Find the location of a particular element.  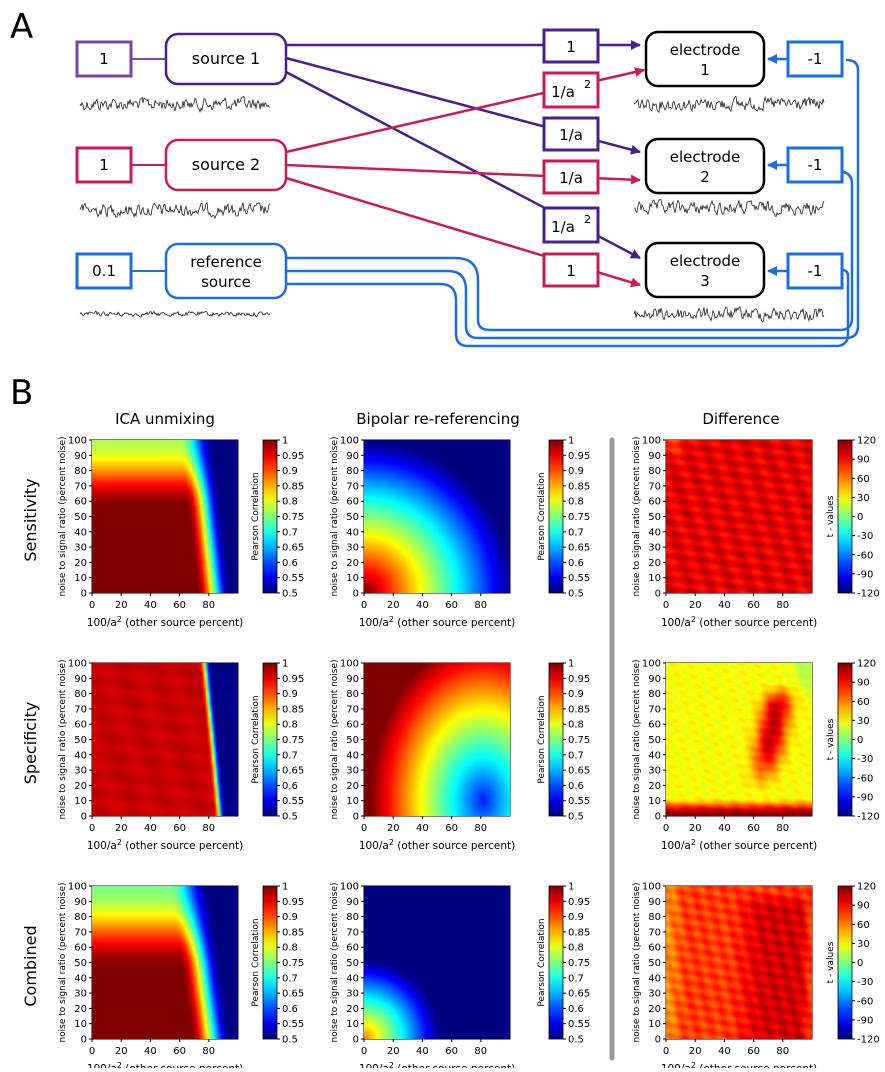

colorbar-tick-label: 0.95 is located at coordinates (579, 456).